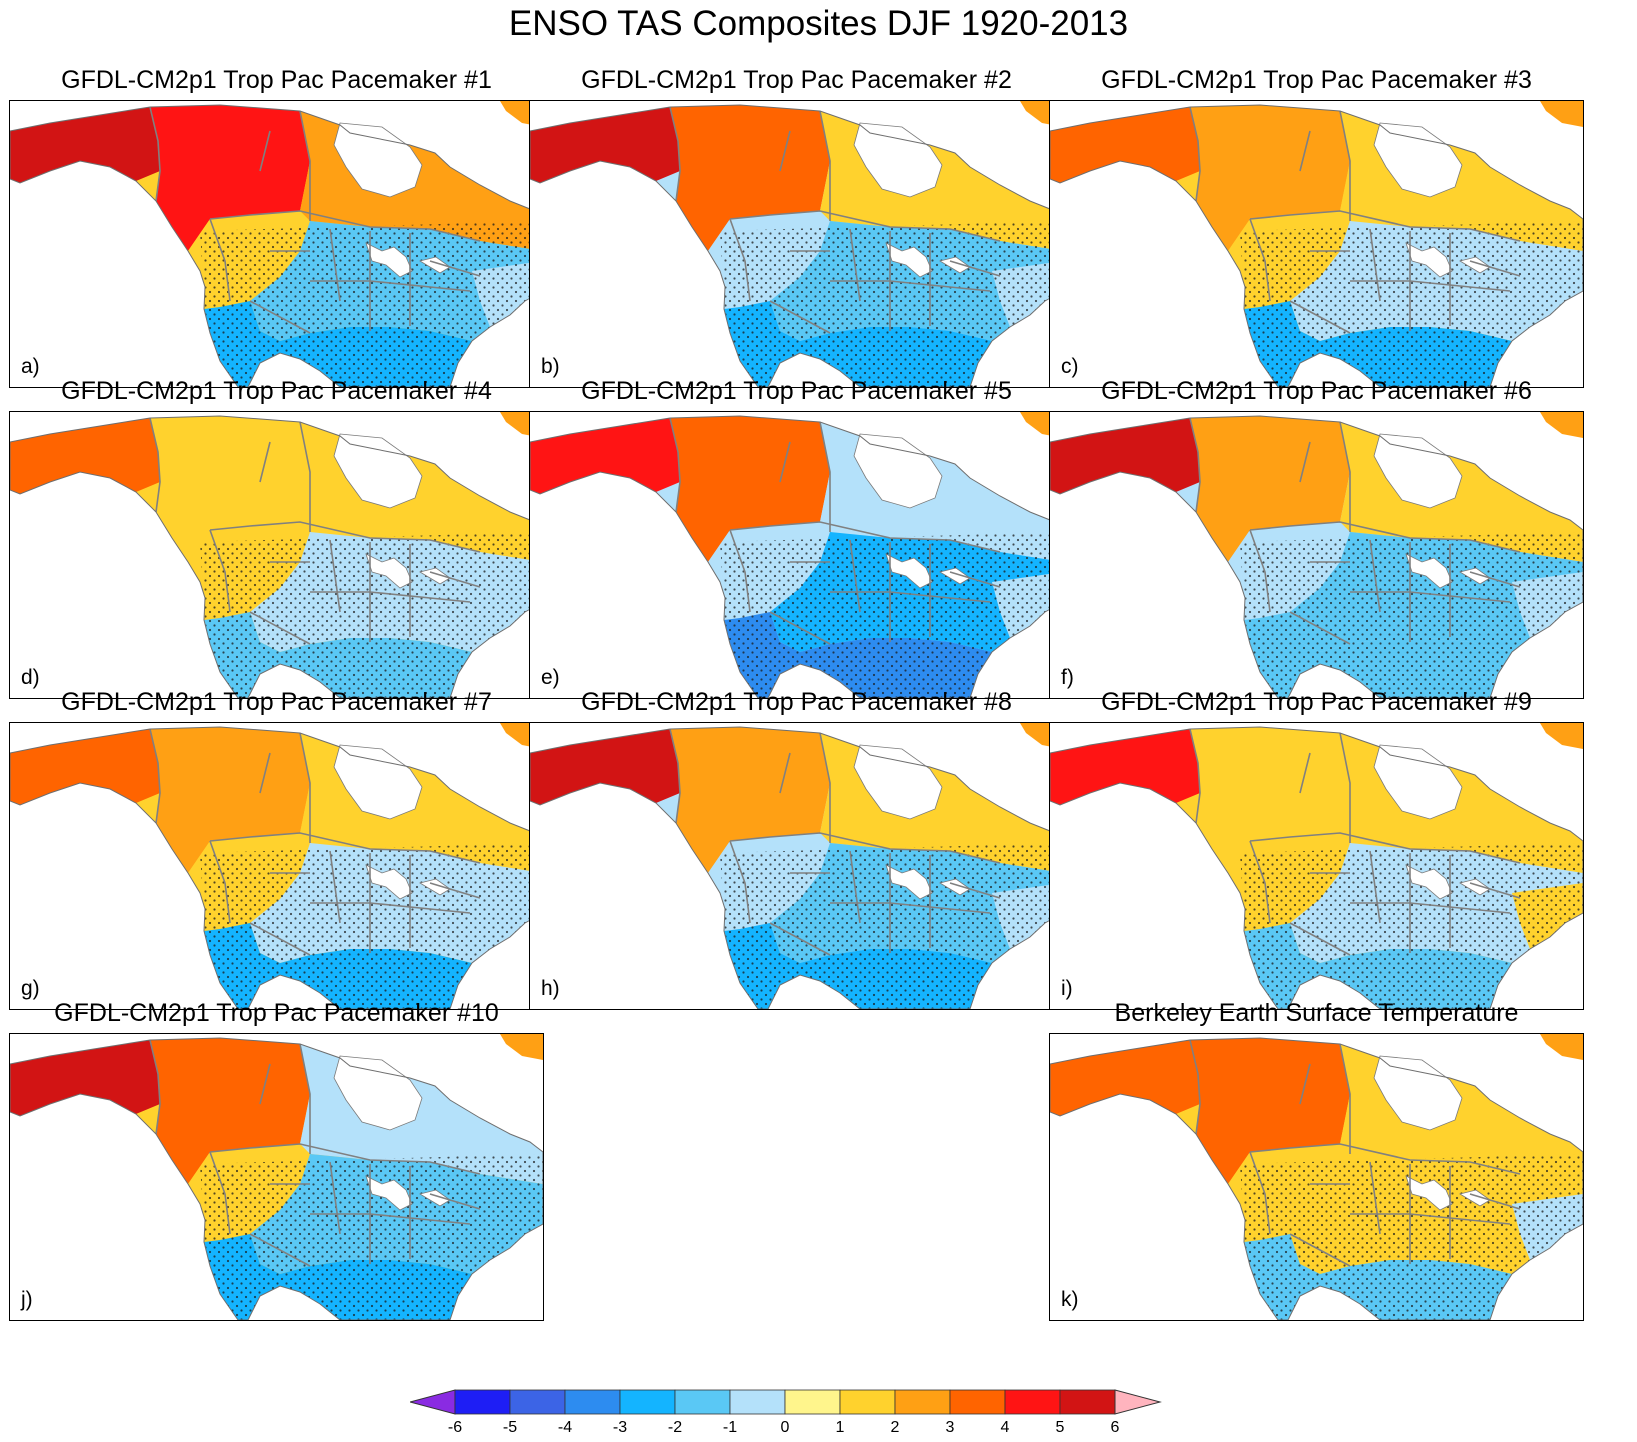 The width and height of the screenshot is (1637, 1442). Describe the element at coordinates (796, 80) in the screenshot. I see `panel-title: GFDL-CM2p1 Trop Pac Pacemaker #2` at that location.